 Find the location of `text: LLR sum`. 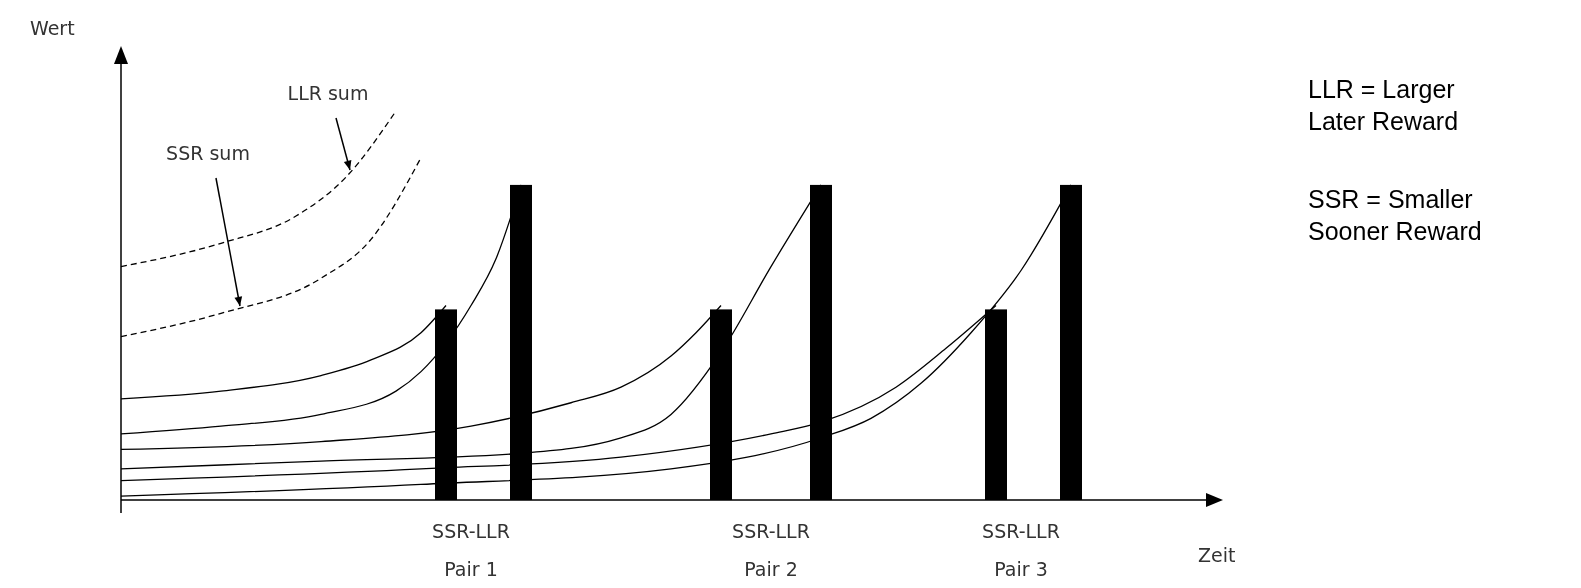

text: LLR sum is located at coordinates (328, 93).